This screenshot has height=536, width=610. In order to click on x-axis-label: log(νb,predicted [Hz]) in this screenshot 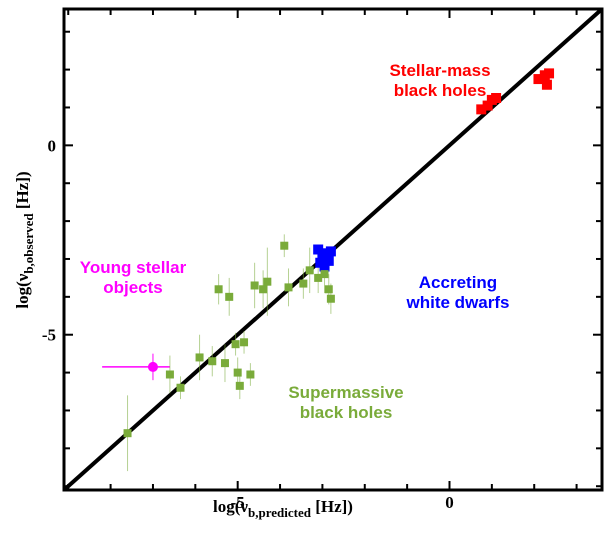, I will do `click(283, 508)`.